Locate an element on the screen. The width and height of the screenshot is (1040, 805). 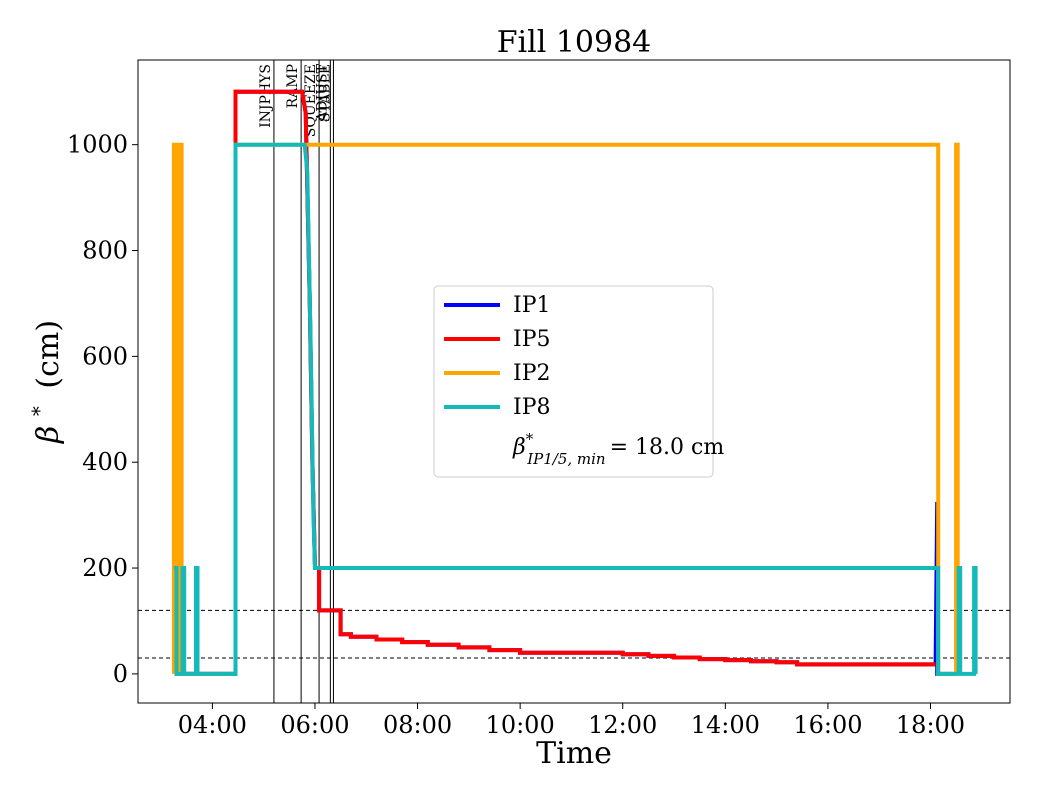
x-tick-label: 06:00 is located at coordinates (314, 725).